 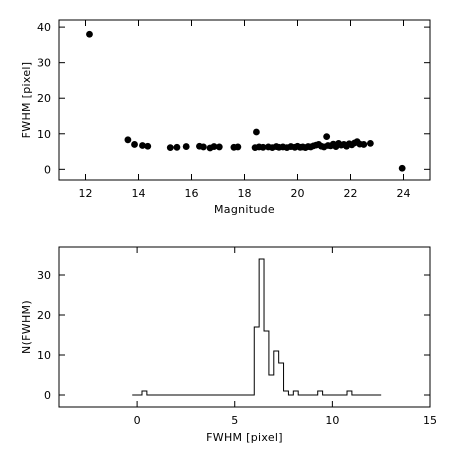 What do you see at coordinates (47, 395) in the screenshot?
I see `histogram-y-tick-label: 0` at bounding box center [47, 395].